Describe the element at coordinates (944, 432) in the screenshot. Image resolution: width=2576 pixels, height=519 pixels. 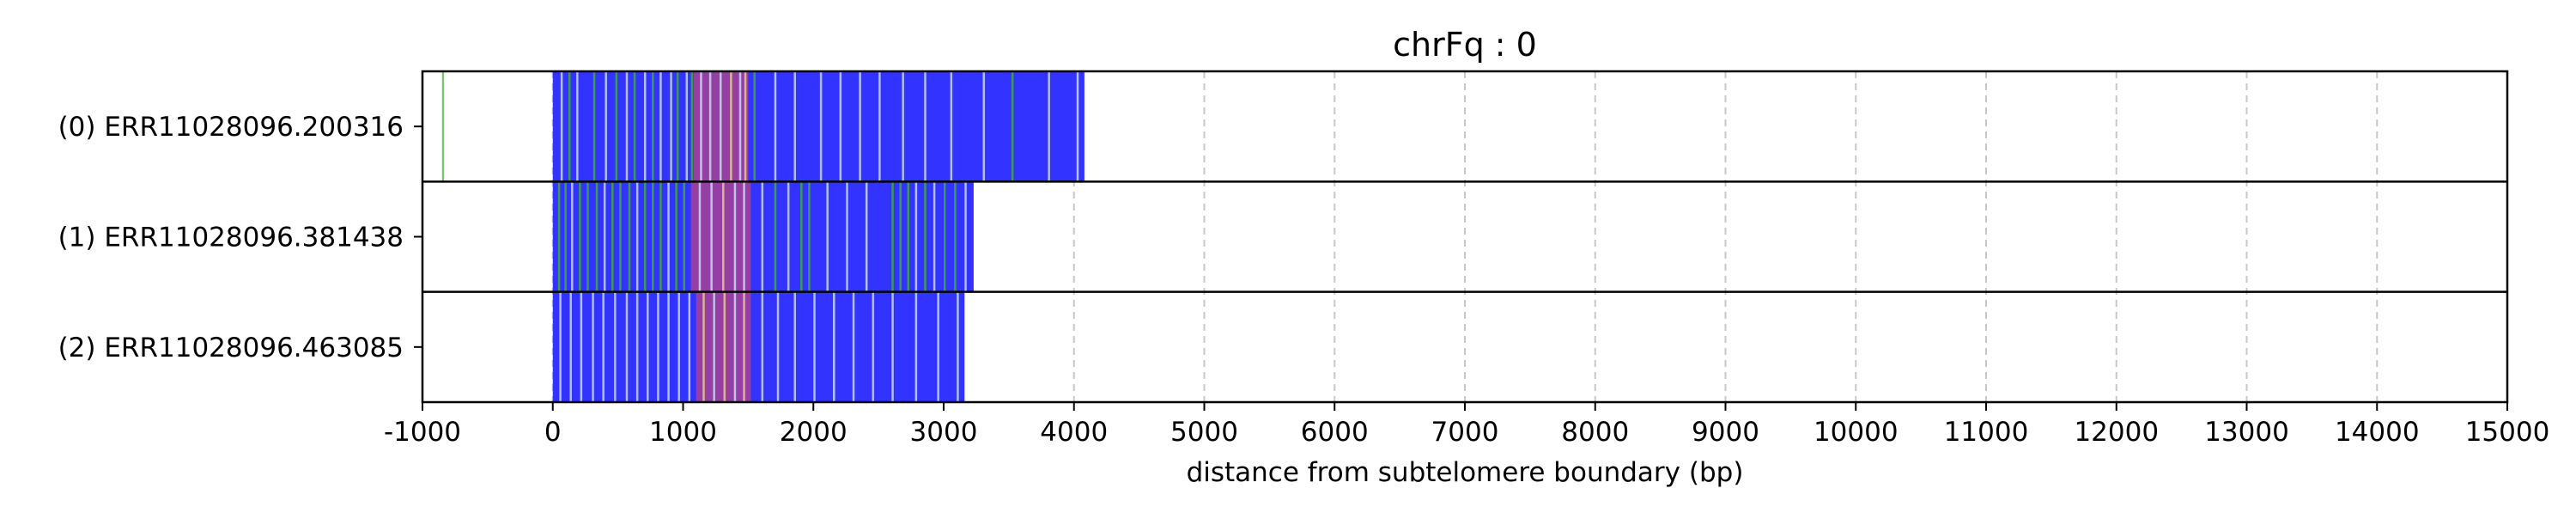
I see `x-tick-label: 3000` at that location.